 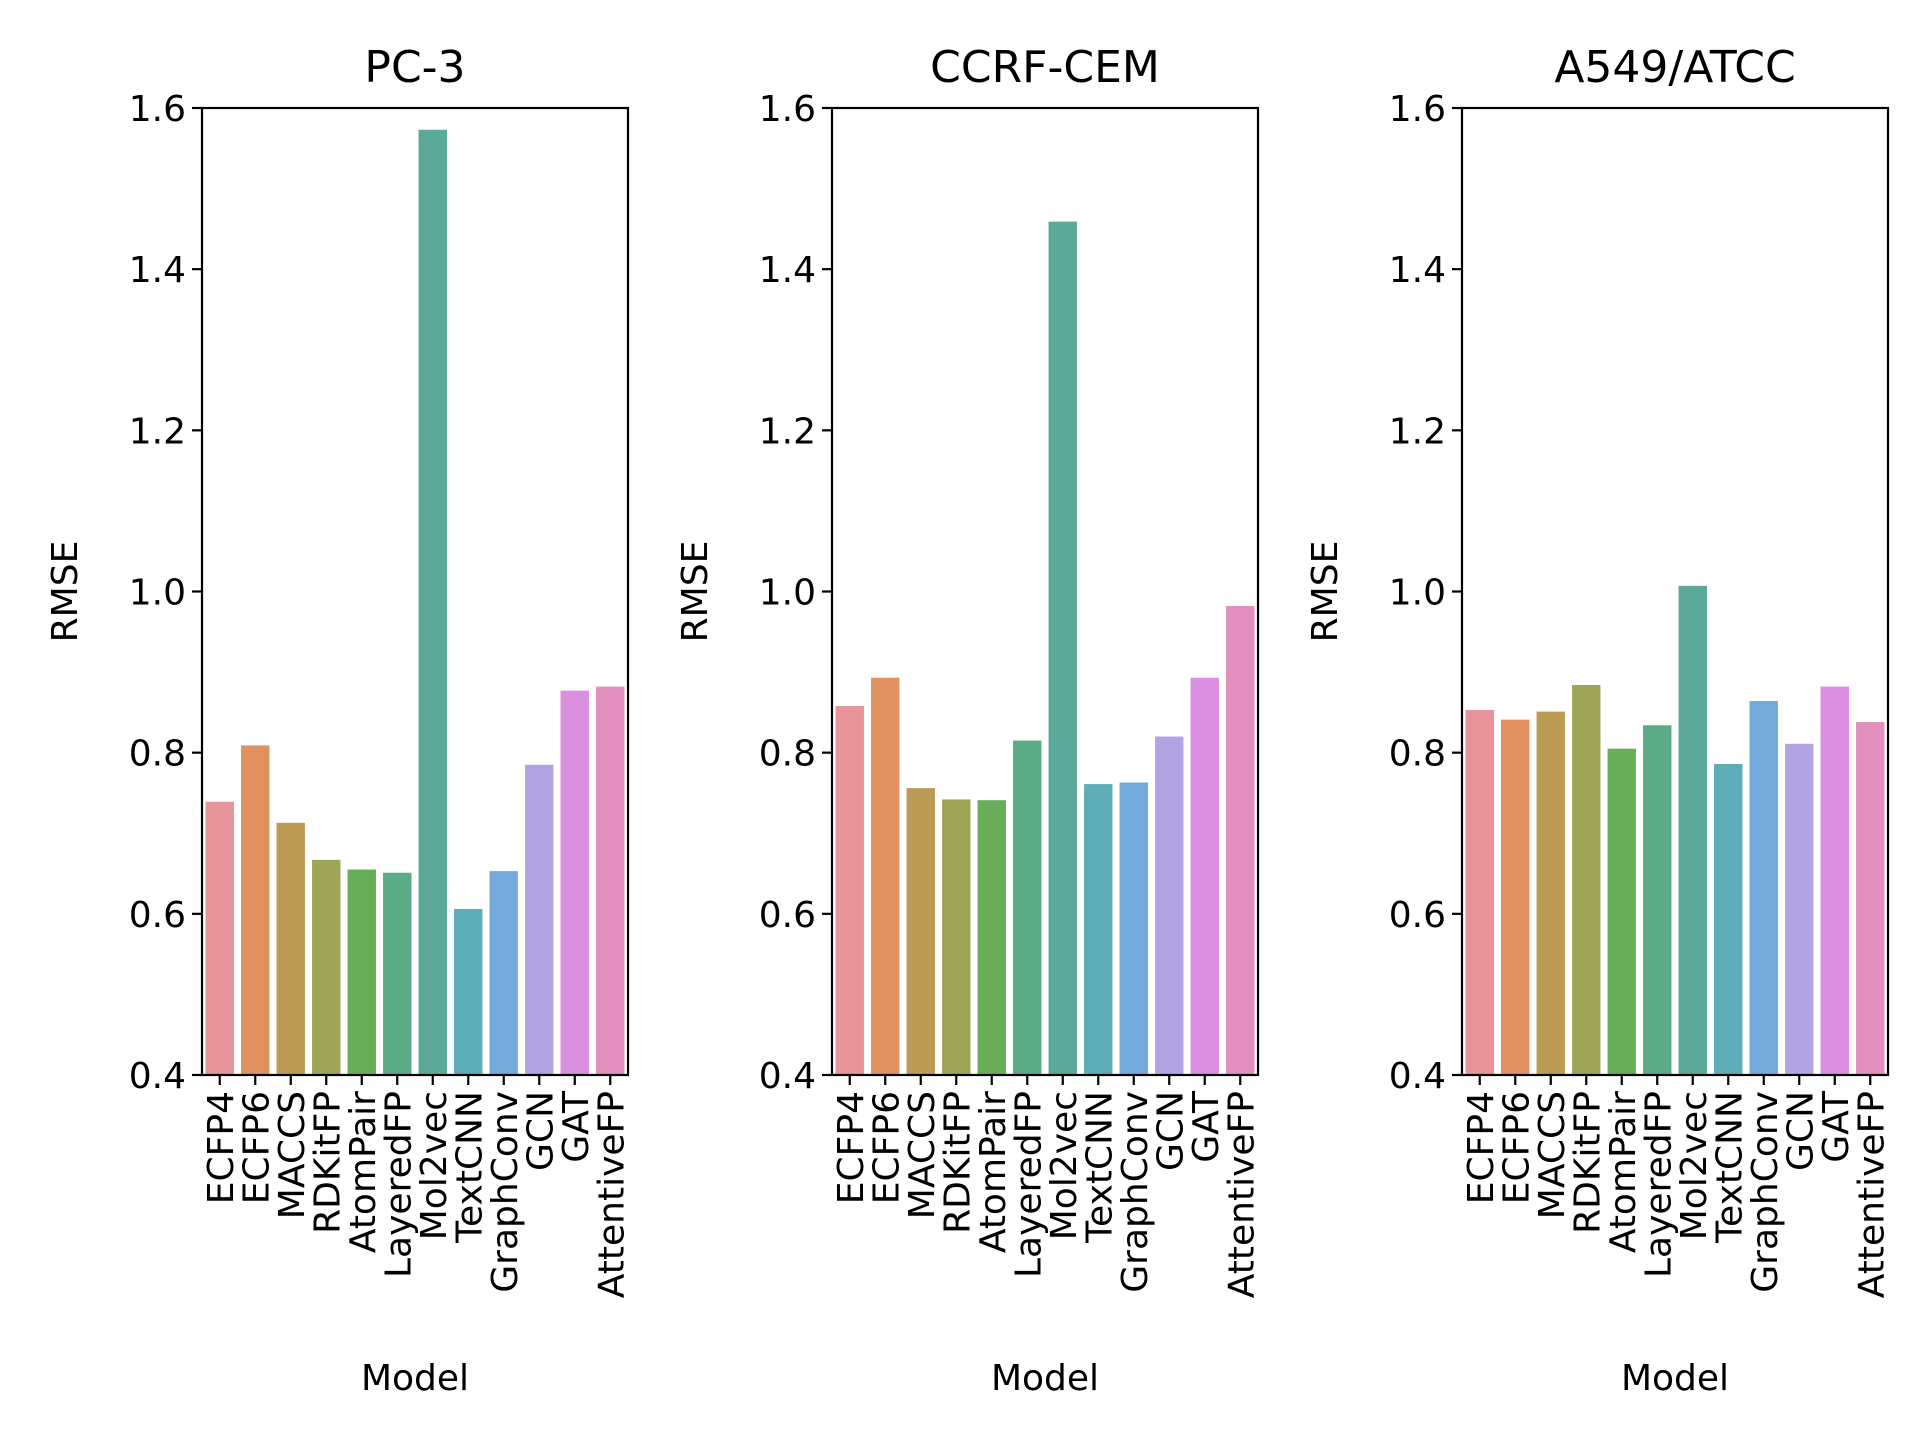 What do you see at coordinates (157, 593) in the screenshot?
I see `y-tick-label: 1.0` at bounding box center [157, 593].